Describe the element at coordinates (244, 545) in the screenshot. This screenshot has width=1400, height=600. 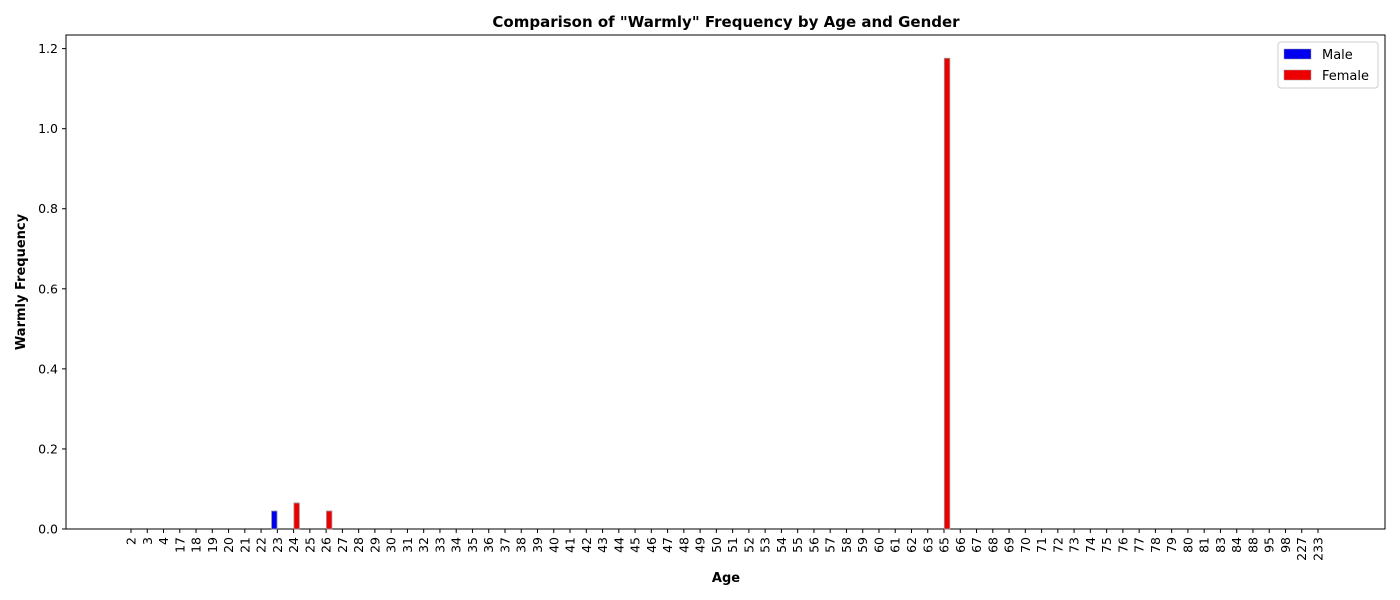
I see `x-tick-label: 21` at that location.